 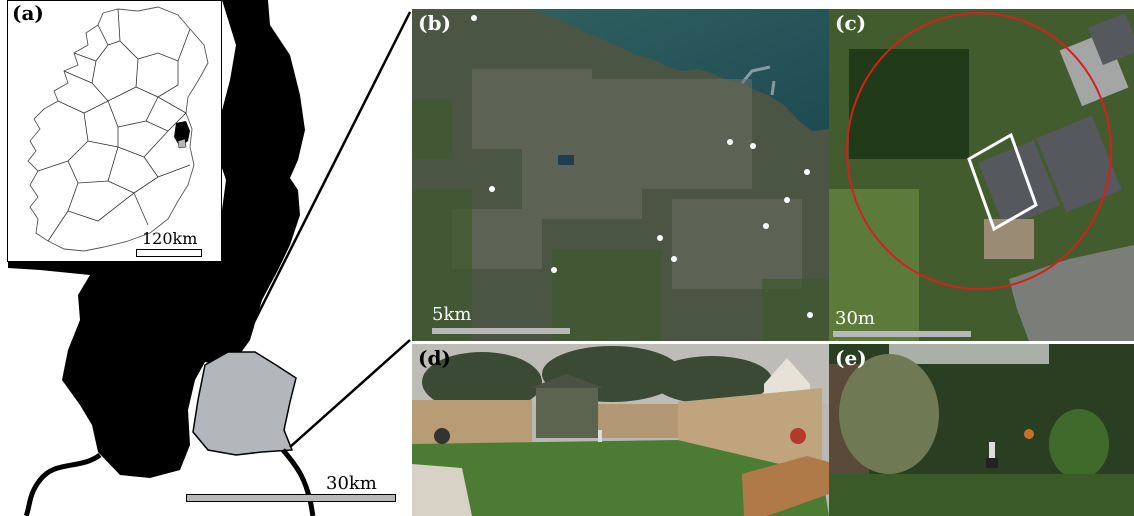 I want to click on panel-a-label: (a), so click(x=28, y=13).